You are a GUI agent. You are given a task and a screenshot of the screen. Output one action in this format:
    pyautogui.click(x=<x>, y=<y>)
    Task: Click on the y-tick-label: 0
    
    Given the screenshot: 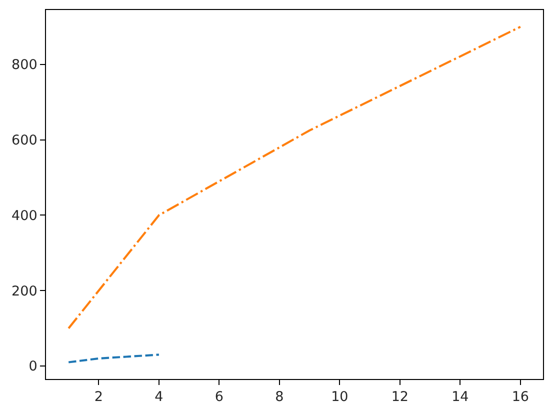 What is the action you would take?
    pyautogui.click(x=33, y=366)
    